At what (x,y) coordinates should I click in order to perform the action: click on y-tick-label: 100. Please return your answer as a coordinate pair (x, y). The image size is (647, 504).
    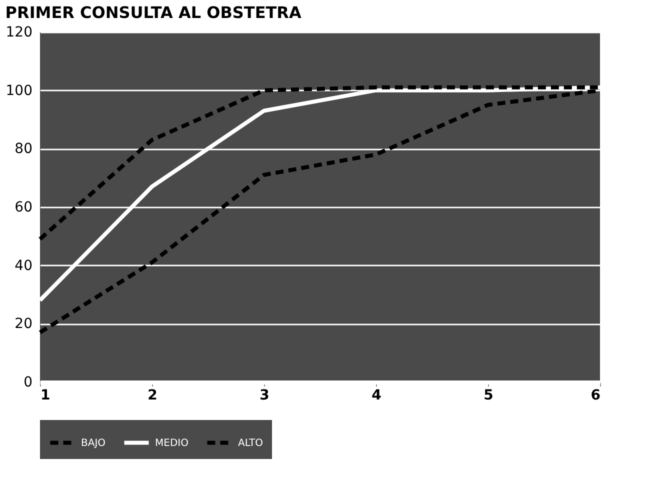
    Looking at the image, I should click on (19, 90).